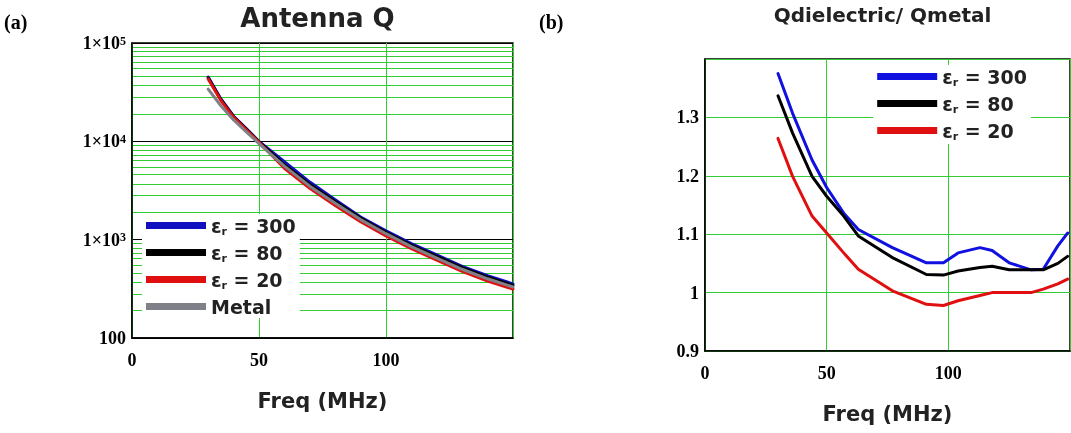 The image size is (1071, 433). I want to click on text: (b), so click(551, 22).